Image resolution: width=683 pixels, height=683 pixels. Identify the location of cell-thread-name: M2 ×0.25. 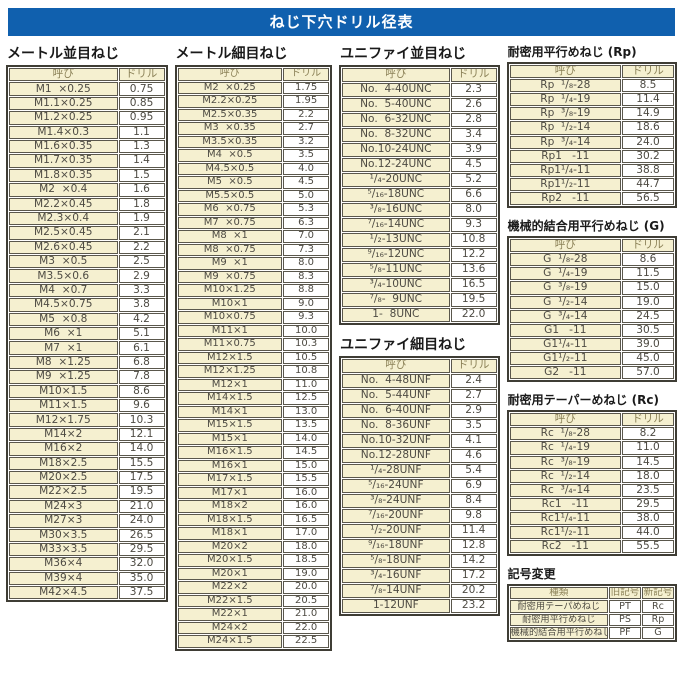
(230, 87).